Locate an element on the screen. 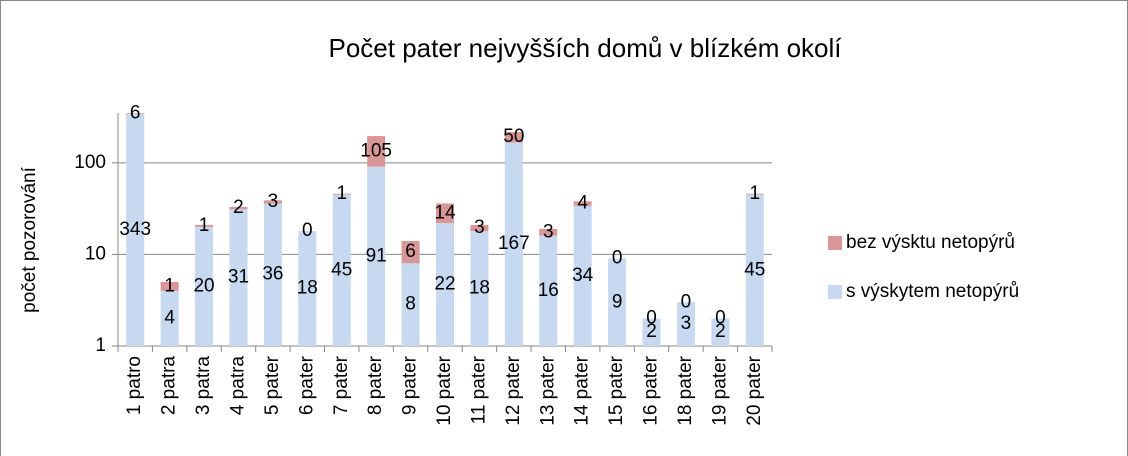 The height and width of the screenshot is (456, 1128). x-tick-label: 20 pater is located at coordinates (754, 390).